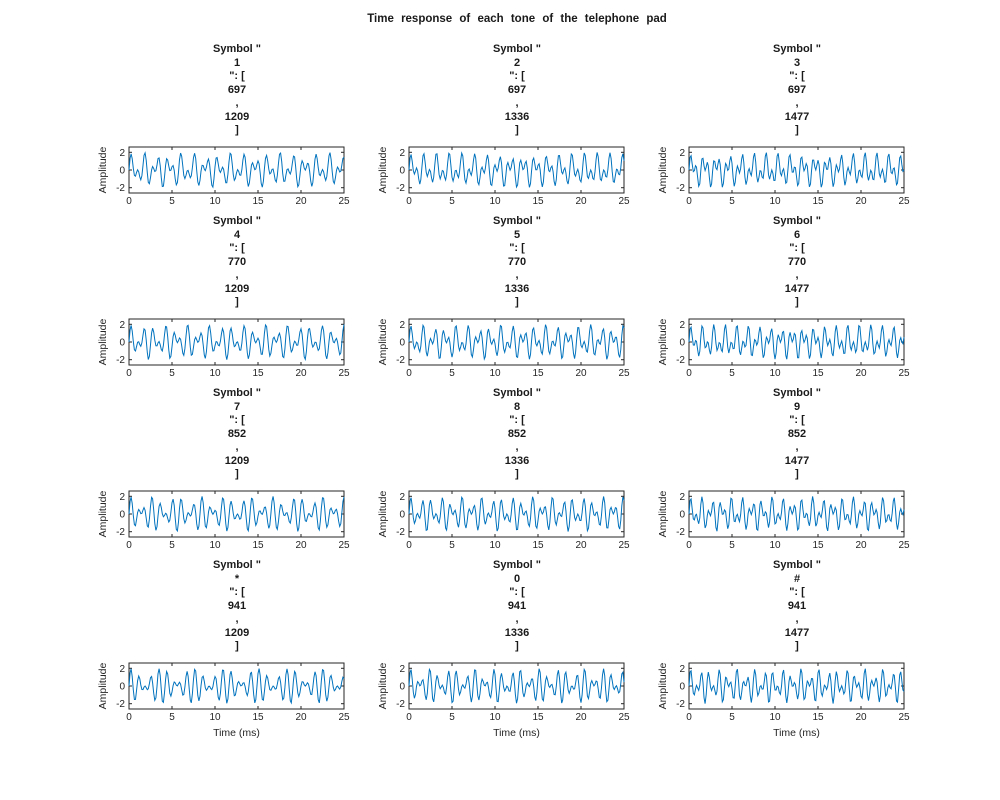  I want to click on subplot-title: Symbol " * ": [ 941 , 1209 ], so click(237, 606).